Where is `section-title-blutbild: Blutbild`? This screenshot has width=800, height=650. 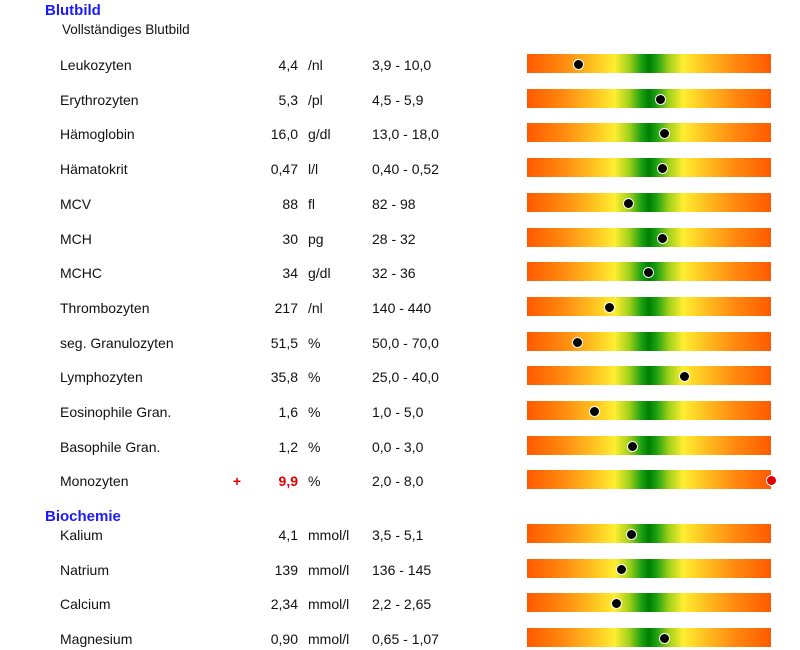 section-title-blutbild: Blutbild is located at coordinates (73, 10).